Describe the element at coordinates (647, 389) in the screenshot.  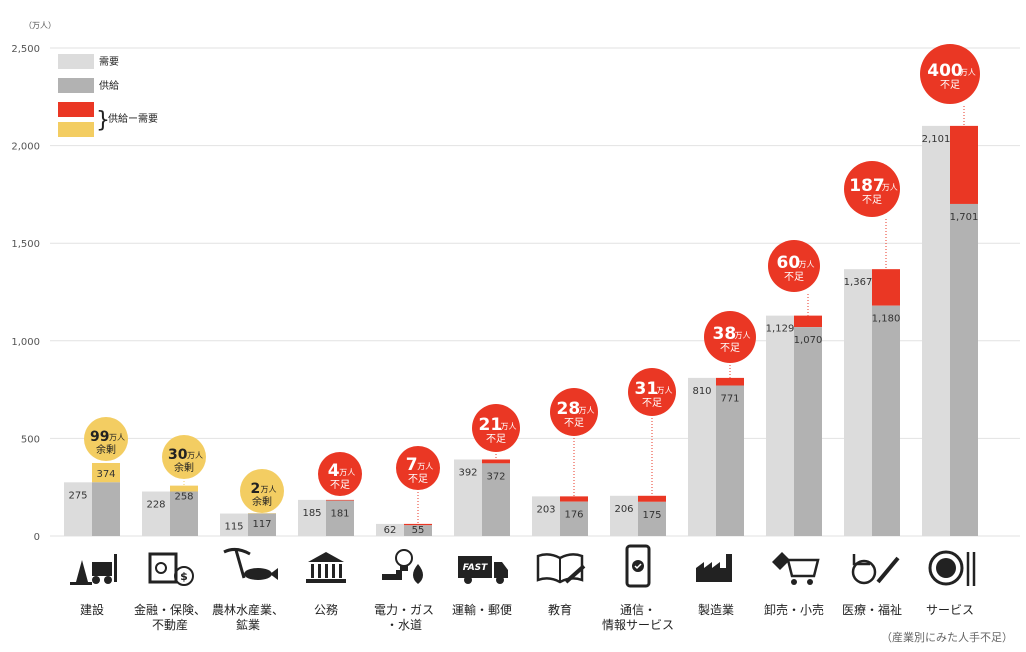
I see `gap-number: 31` at that location.